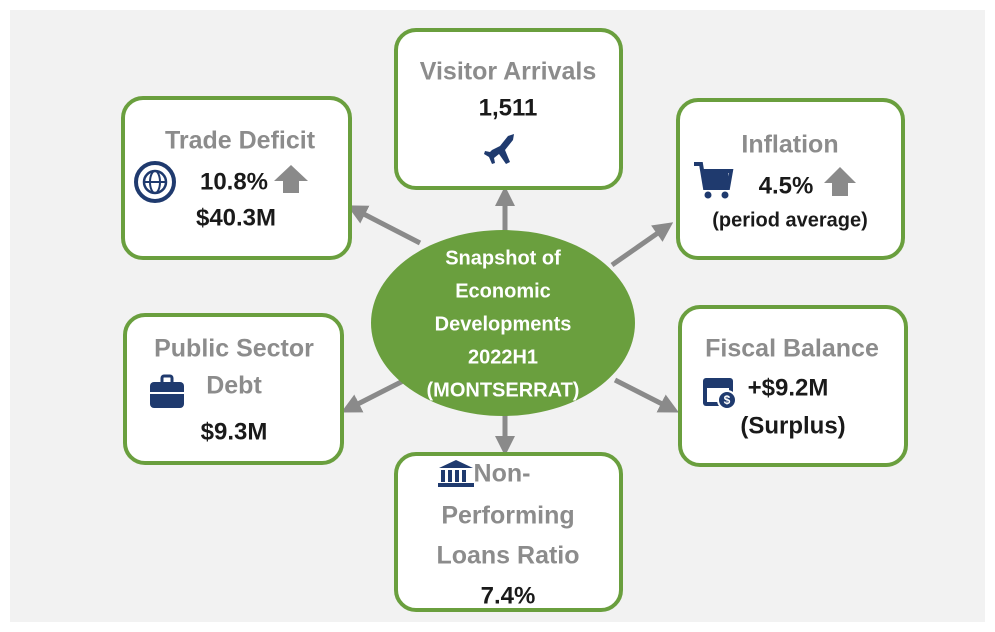 Image resolution: width=995 pixels, height=632 pixels. What do you see at coordinates (727, 400) in the screenshot?
I see `dollar-glyph: $` at bounding box center [727, 400].